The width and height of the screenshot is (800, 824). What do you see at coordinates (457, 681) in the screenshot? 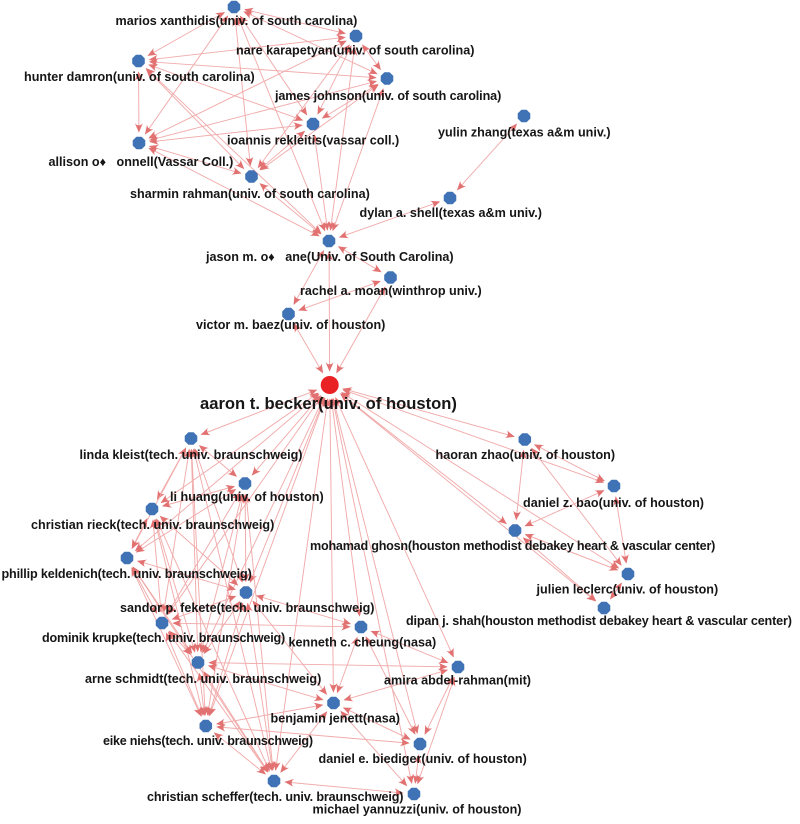
I see `svg-text: amira abdel-rahman(mit)` at bounding box center [457, 681].